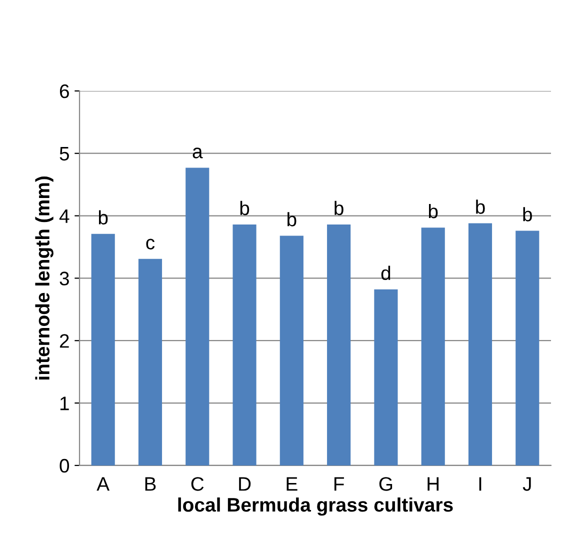 The height and width of the screenshot is (535, 568). Describe the element at coordinates (245, 484) in the screenshot. I see `x-tick-label: D` at that location.